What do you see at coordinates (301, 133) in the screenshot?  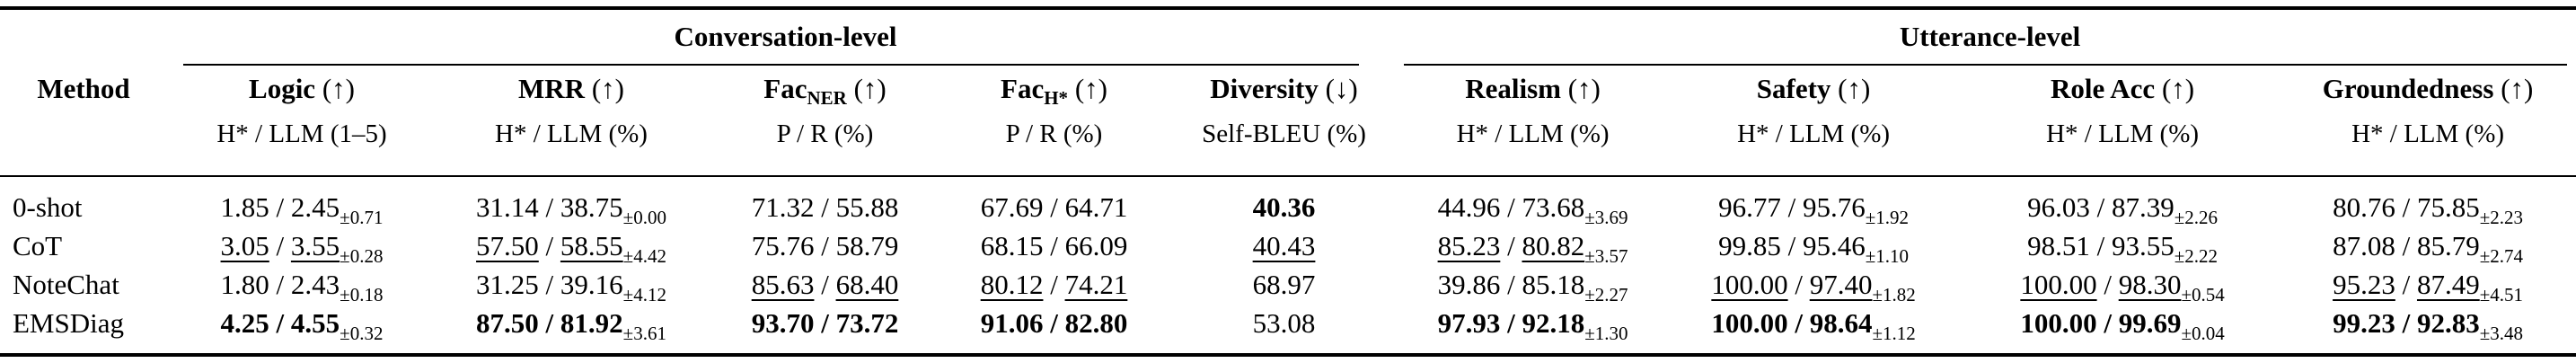 I see `unit-subheader-logic: H* / LLM (1–5)` at bounding box center [301, 133].